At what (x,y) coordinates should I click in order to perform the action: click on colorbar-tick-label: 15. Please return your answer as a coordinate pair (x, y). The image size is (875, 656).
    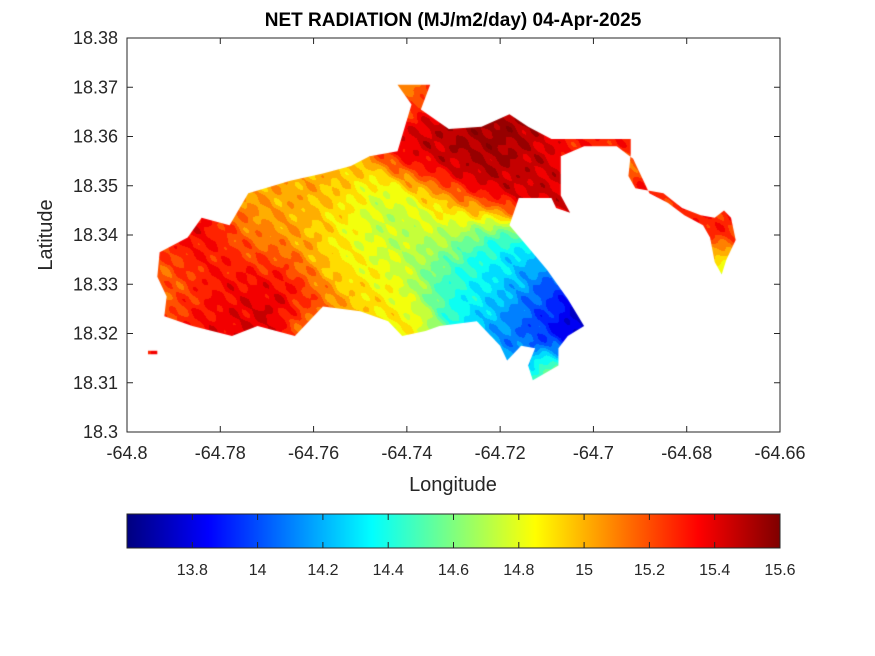
    Looking at the image, I should click on (584, 570).